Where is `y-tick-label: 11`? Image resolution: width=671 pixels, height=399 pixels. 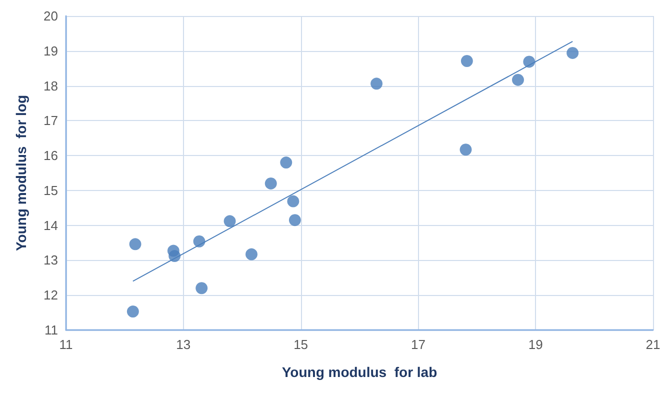
y-tick-label: 11 is located at coordinates (51, 330).